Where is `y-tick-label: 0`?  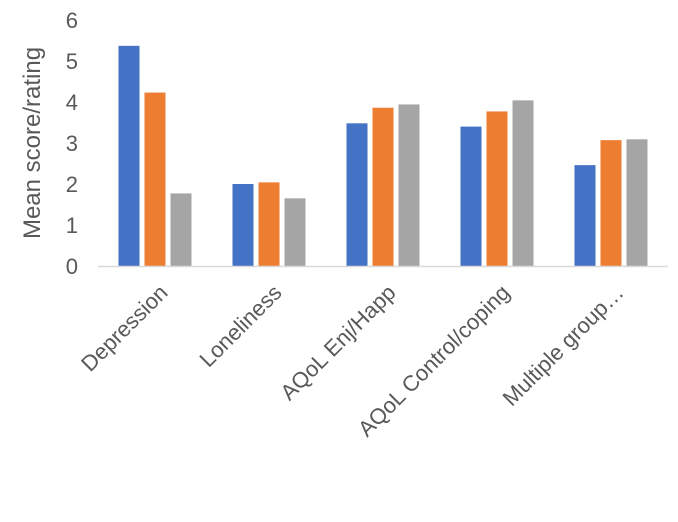 y-tick-label: 0 is located at coordinates (72, 266).